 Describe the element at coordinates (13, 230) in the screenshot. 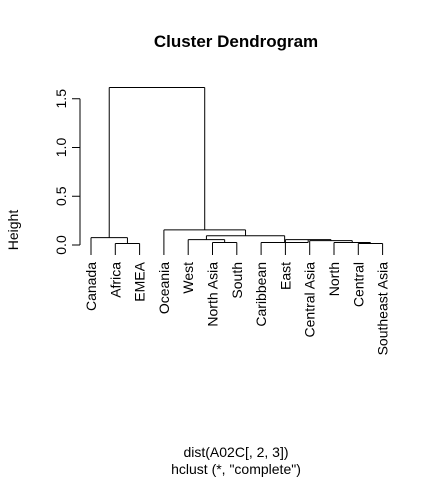

I see `y-axis-label: Height` at that location.